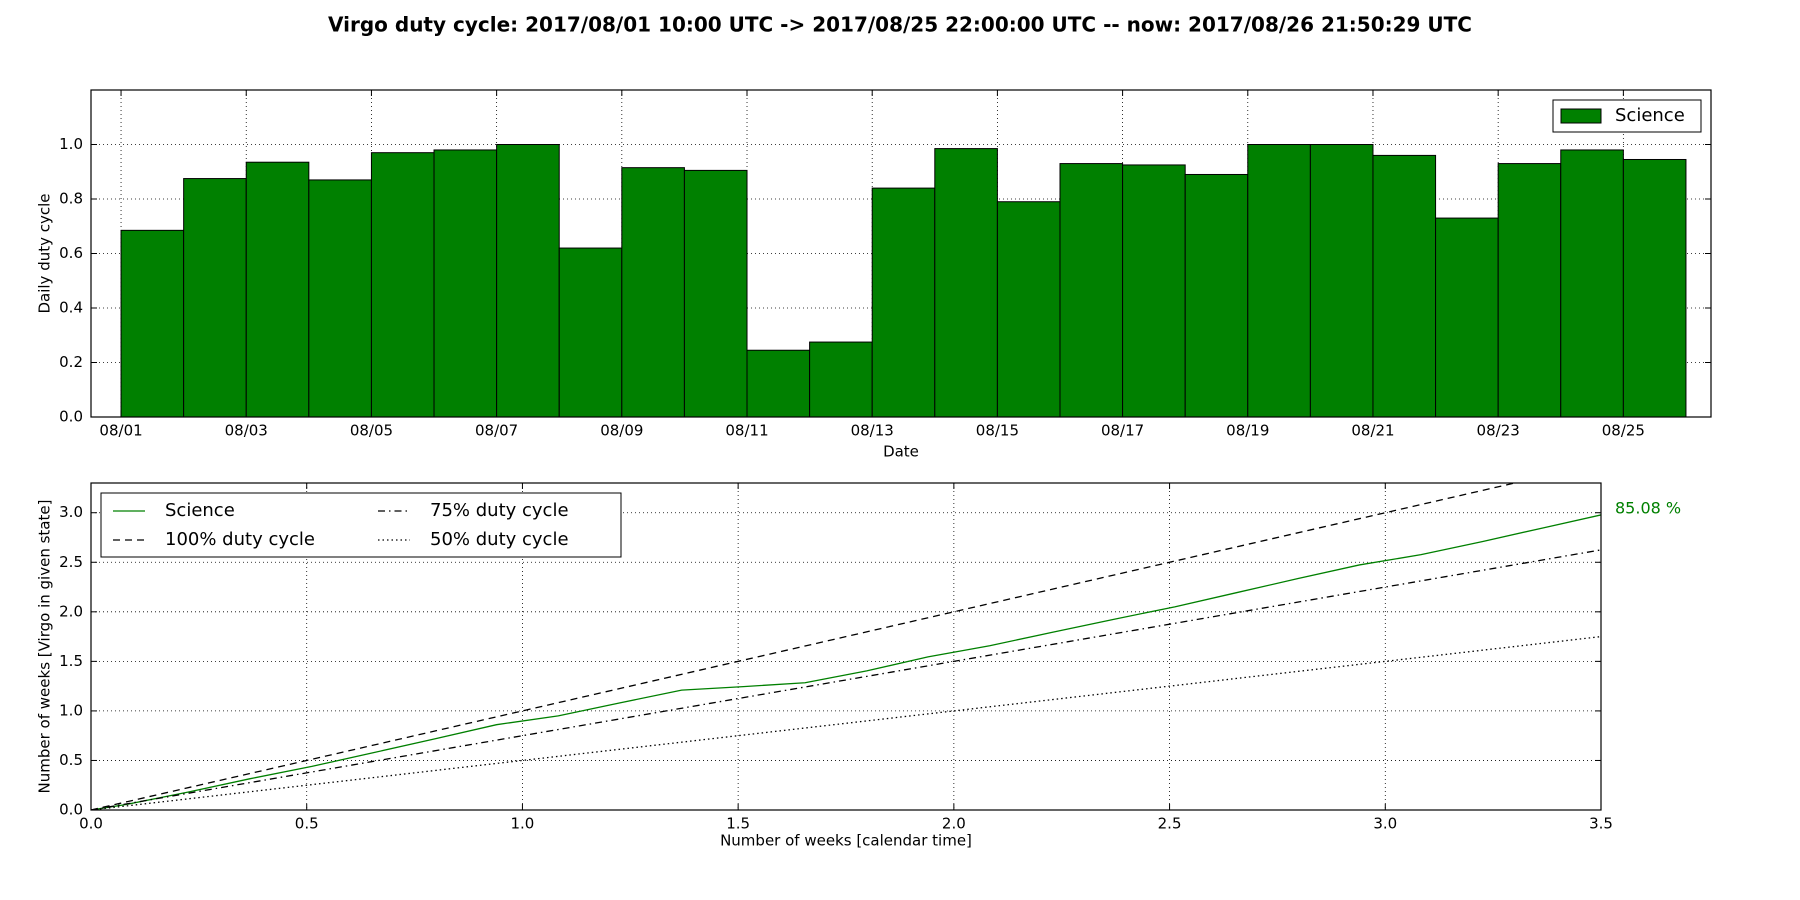  I want to click on x-tick-label: 08/13, so click(872, 431).